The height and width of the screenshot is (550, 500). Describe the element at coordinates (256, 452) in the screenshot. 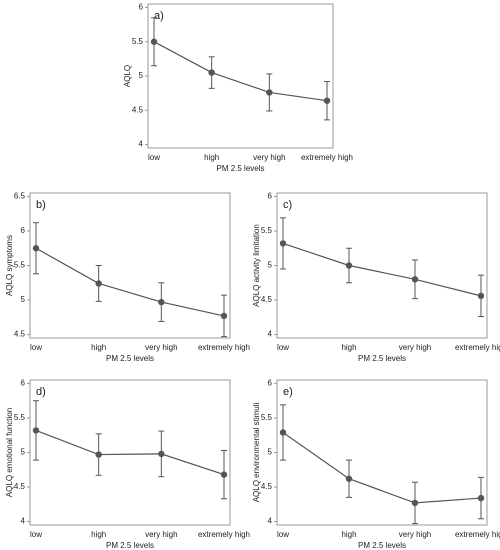

I see `y-axis-label: AQLQ environmental stimuli` at that location.